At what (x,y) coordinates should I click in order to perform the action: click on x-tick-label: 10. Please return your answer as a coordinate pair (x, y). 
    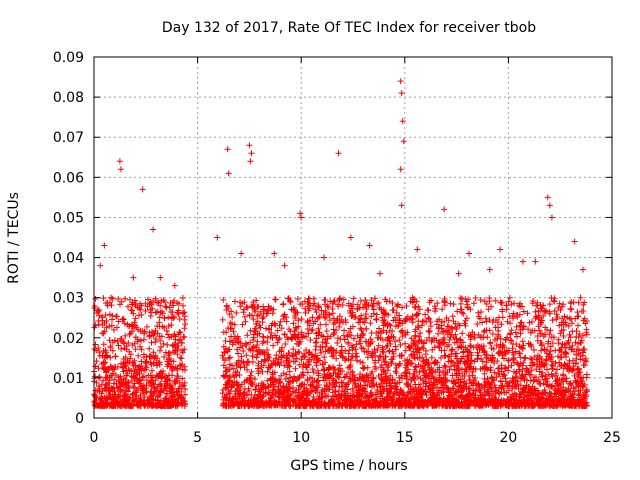
    Looking at the image, I should click on (301, 438).